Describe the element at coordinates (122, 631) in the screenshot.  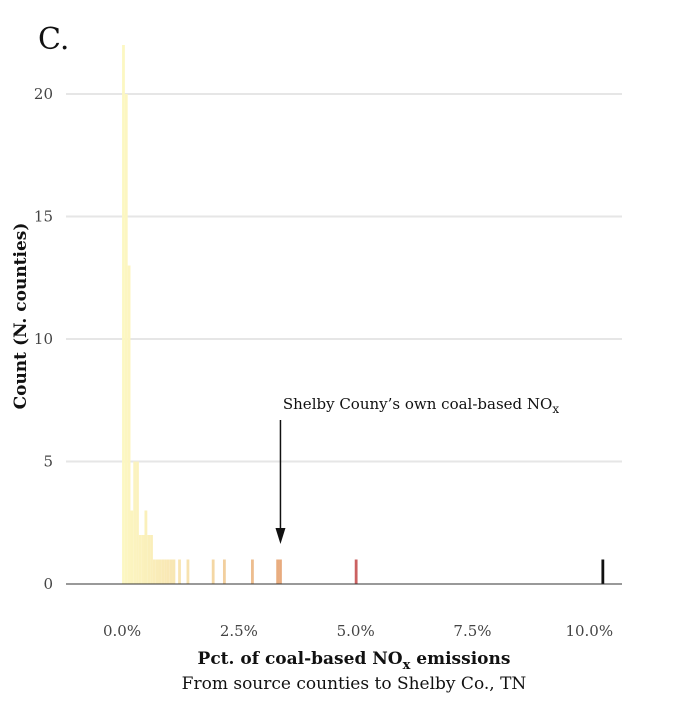
I see `x-tick-label: 0.0%` at that location.